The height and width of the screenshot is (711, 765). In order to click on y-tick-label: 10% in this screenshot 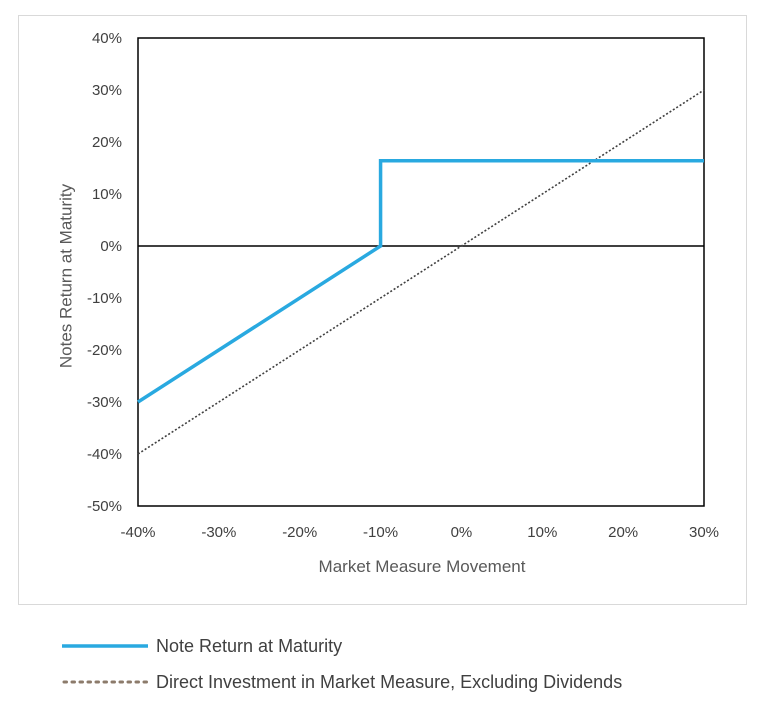, I will do `click(107, 194)`.